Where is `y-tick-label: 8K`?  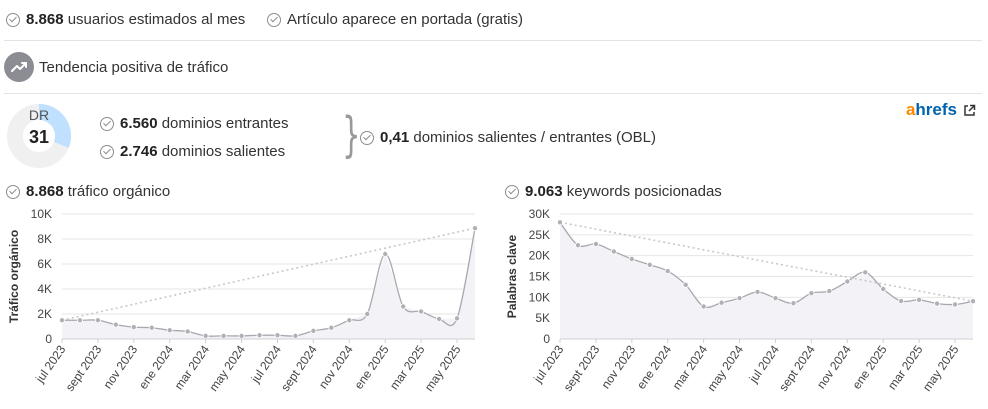 y-tick-label: 8K is located at coordinates (44, 239).